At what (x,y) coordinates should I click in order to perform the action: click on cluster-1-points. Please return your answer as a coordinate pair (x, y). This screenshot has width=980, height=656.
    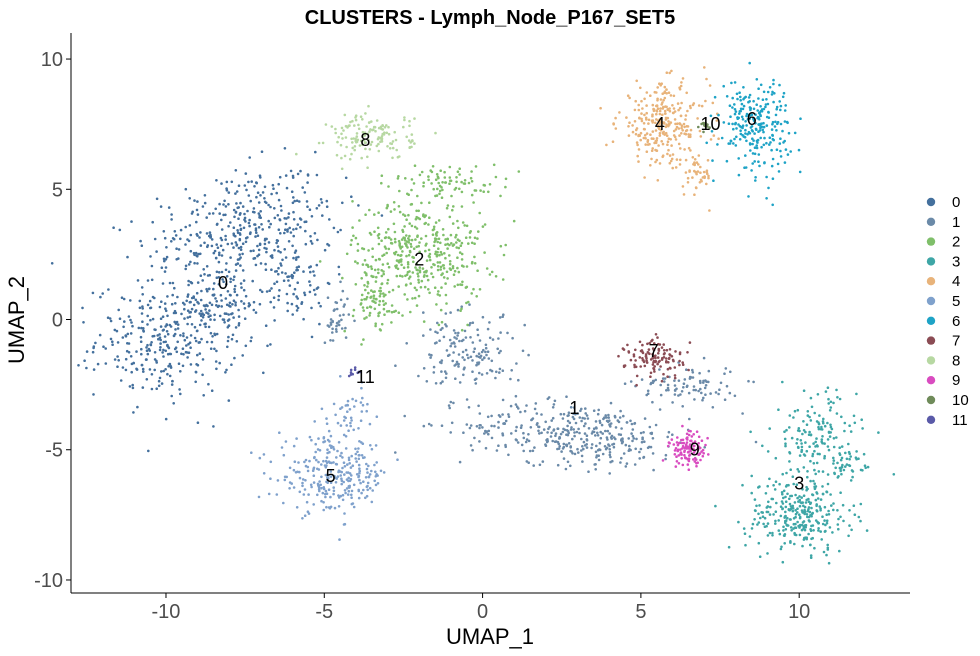
    Looking at the image, I should click on (540, 377).